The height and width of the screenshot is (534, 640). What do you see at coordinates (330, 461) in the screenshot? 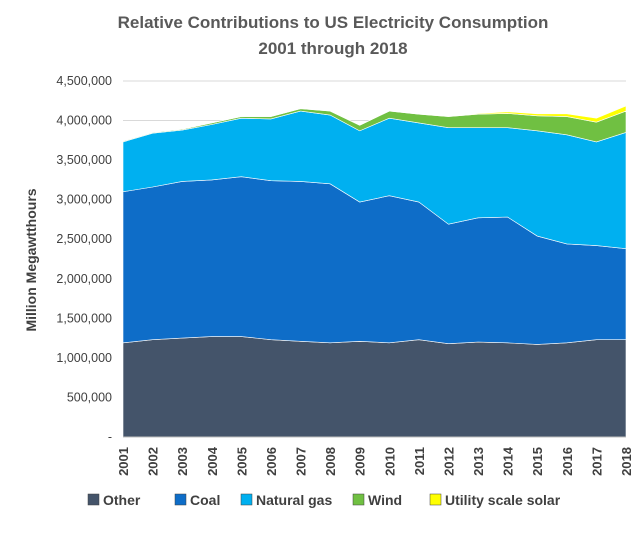
I see `x-tick-label: 2008` at bounding box center [330, 461].